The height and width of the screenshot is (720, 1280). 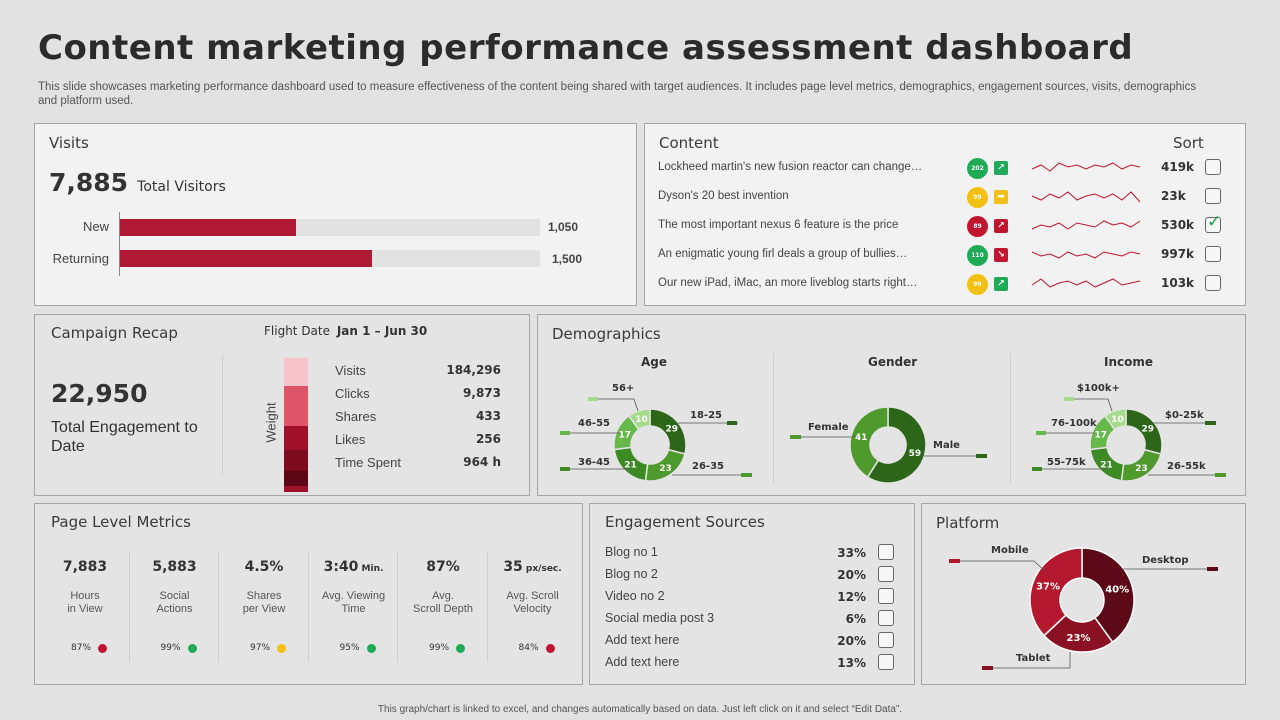 I want to click on sort-label: Sort, so click(x=1188, y=143).